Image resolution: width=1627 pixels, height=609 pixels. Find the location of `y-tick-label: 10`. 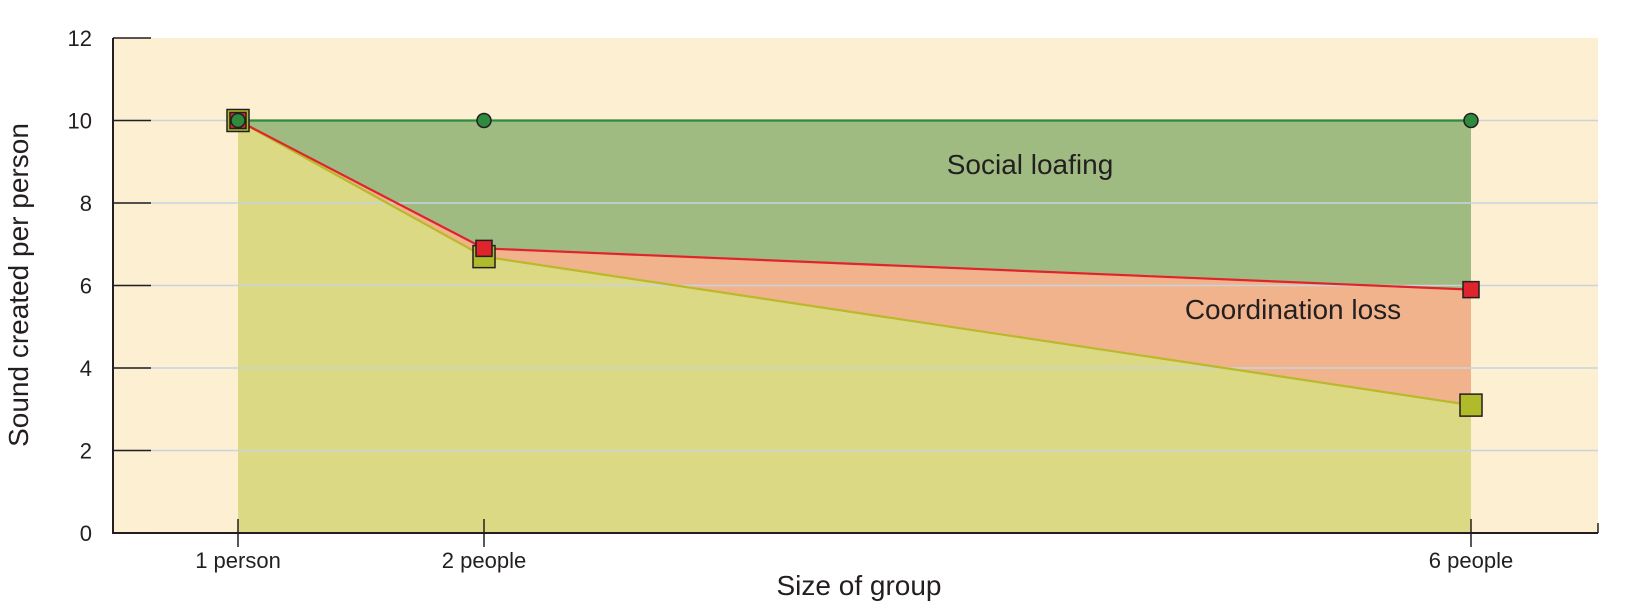

y-tick-label: 10 is located at coordinates (80, 121).